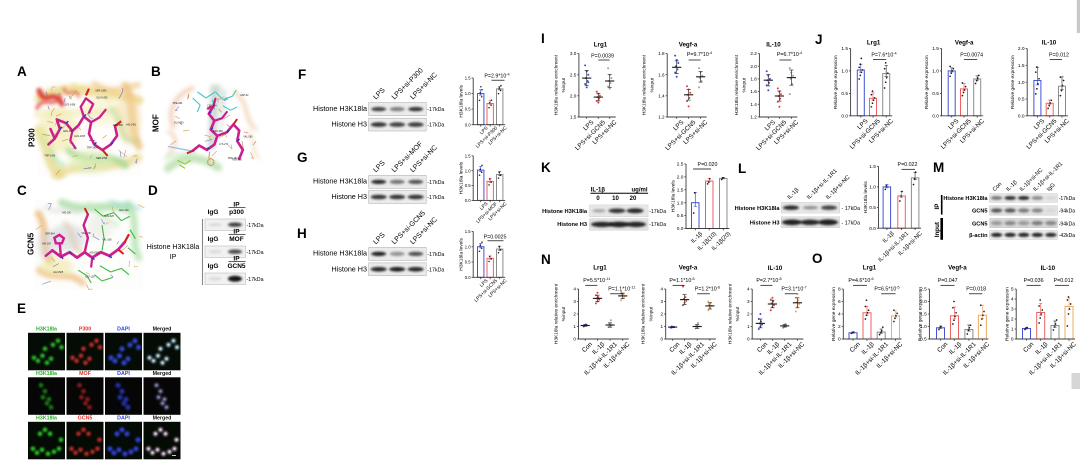  I want to click on svg-text: P=1.2*10-6, so click(707, 289).